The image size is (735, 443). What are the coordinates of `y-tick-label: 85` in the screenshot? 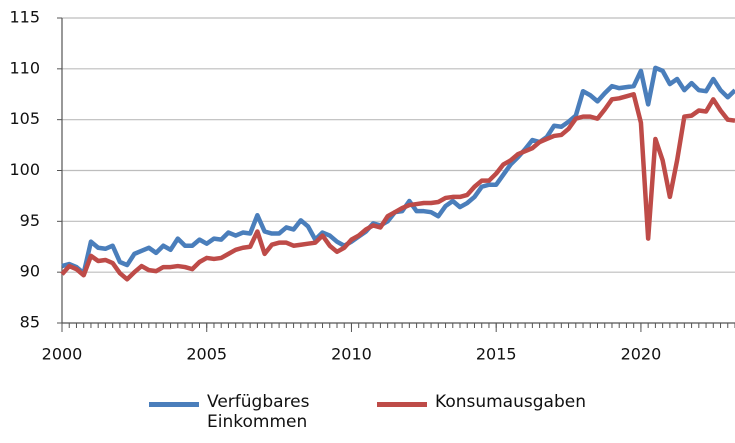 It's located at (30, 322).